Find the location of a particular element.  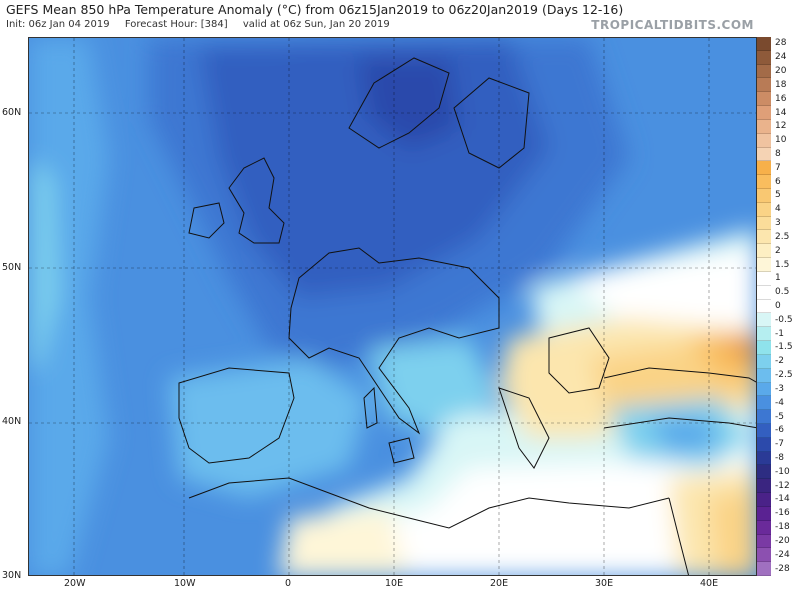

brand-logo: TROPICALTIDBITS.COM is located at coordinates (672, 25).